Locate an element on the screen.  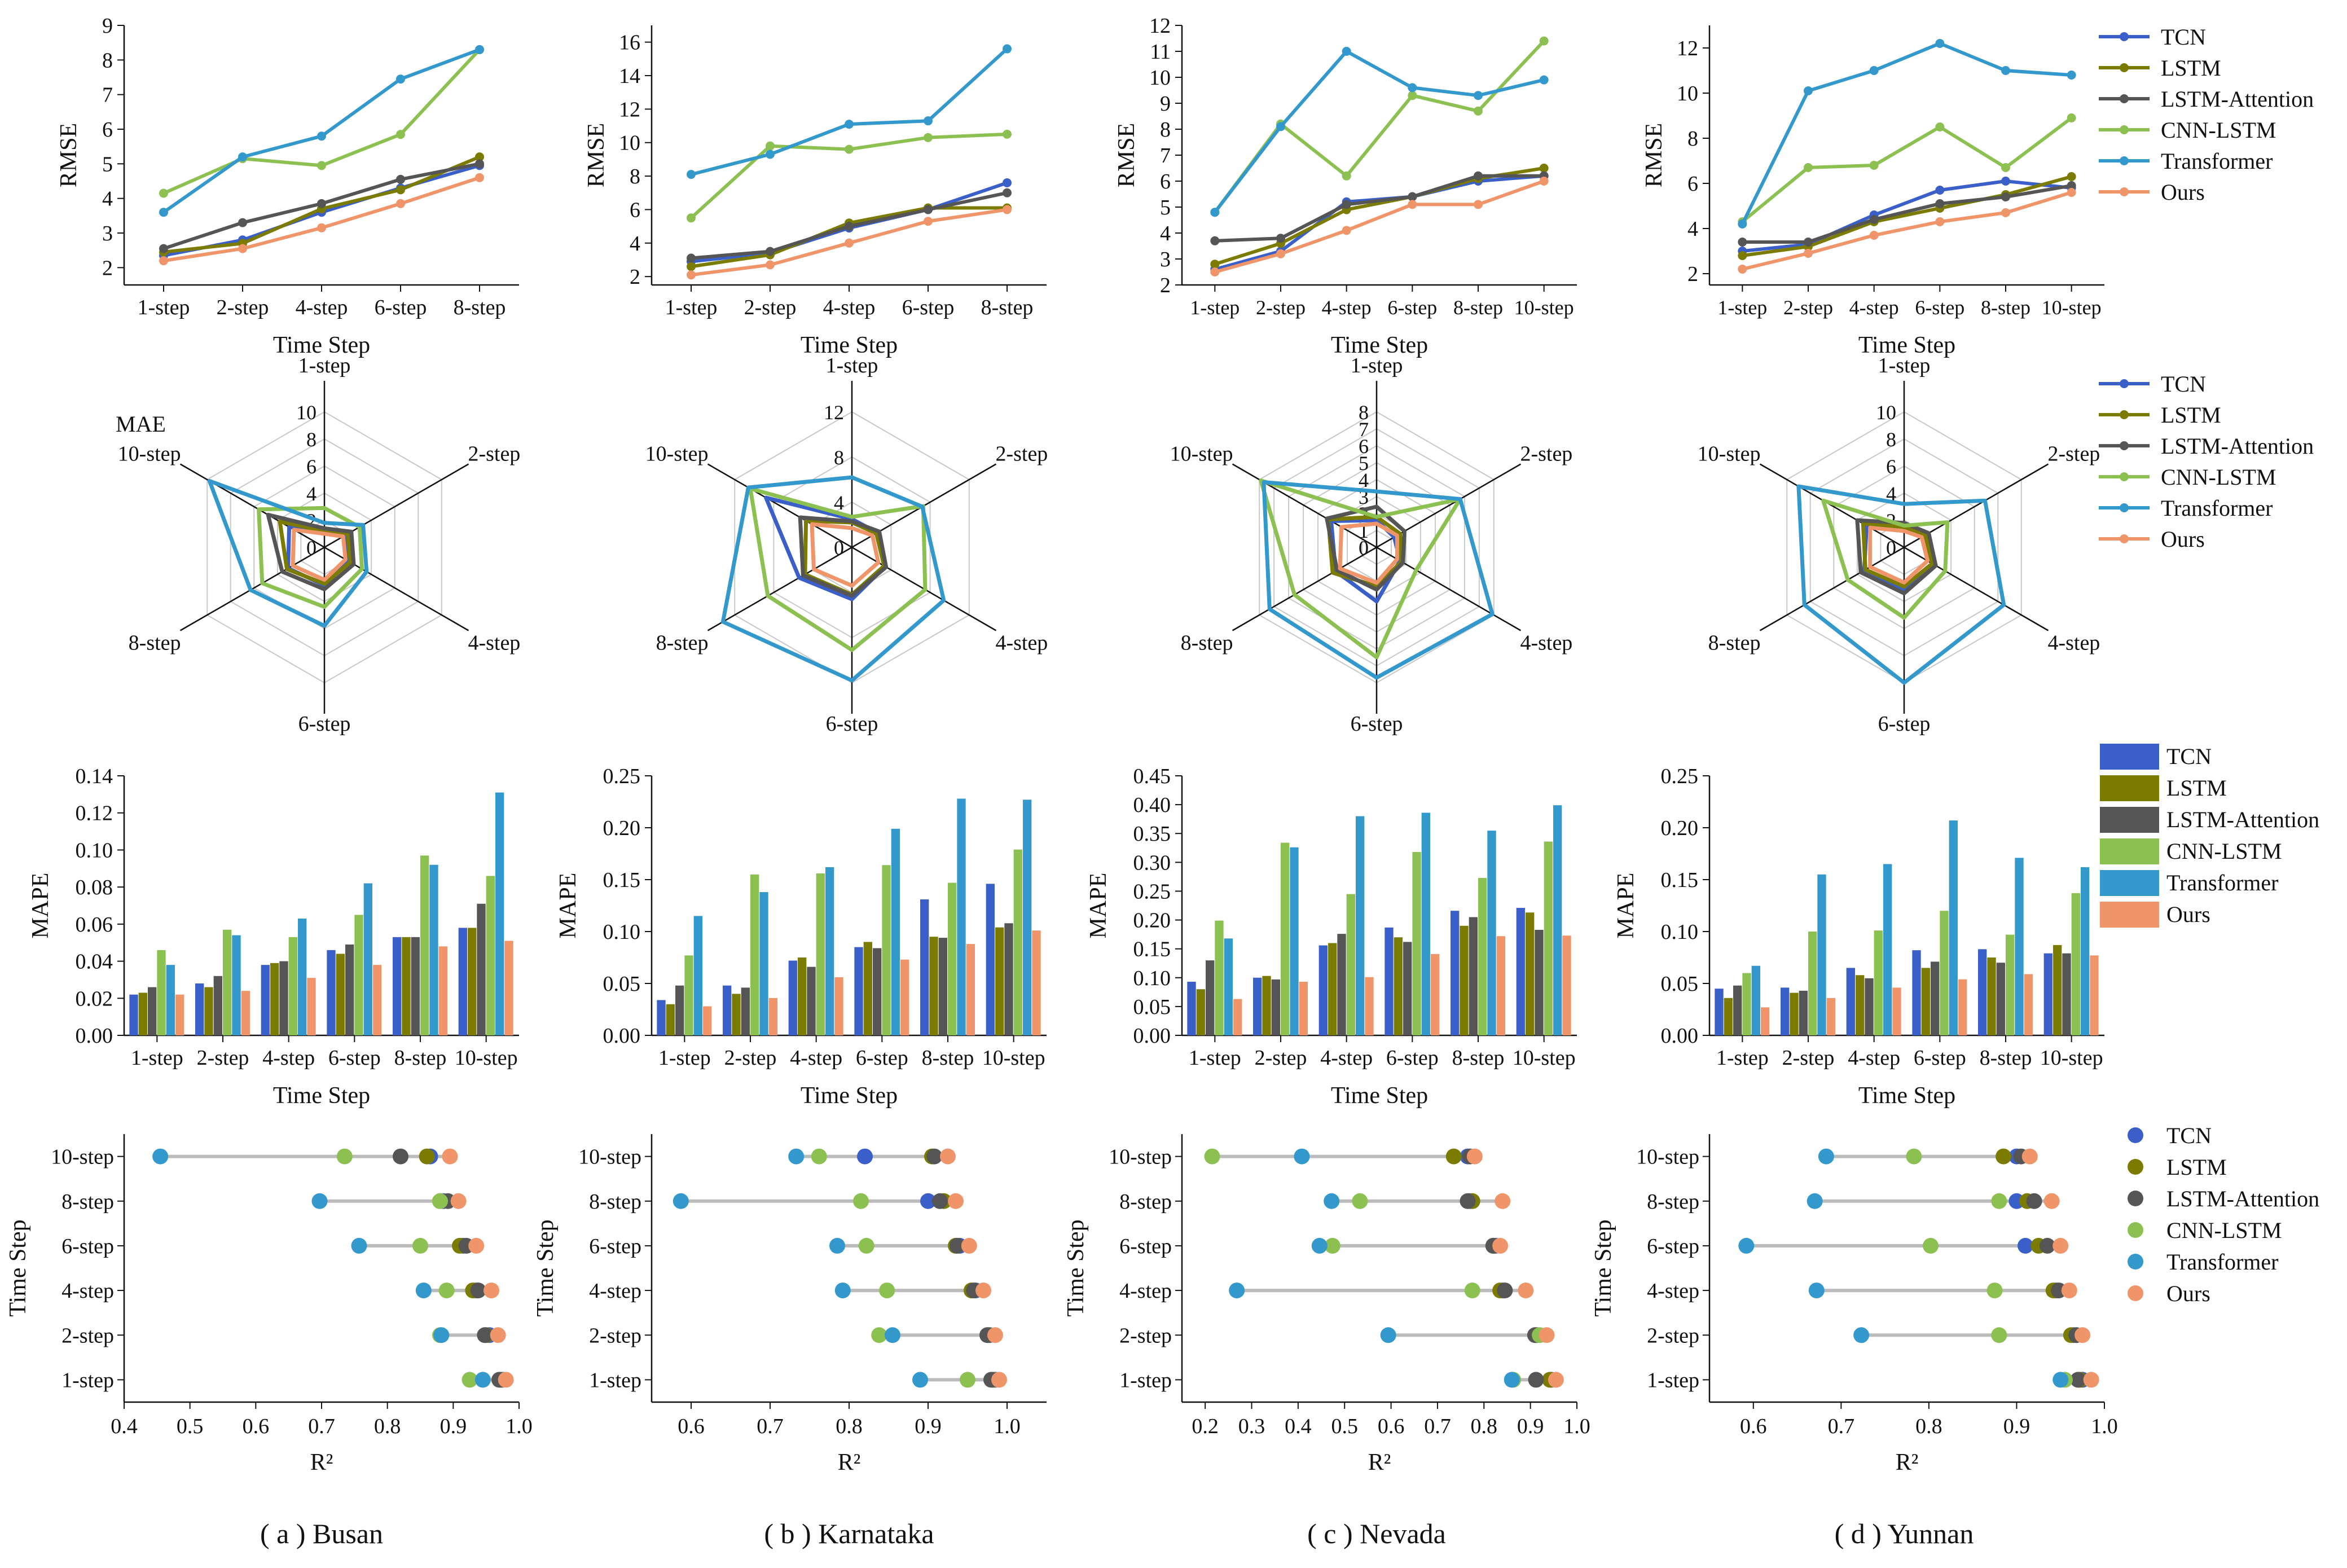
rmse-4-point-lstm is located at coordinates (1743, 255).